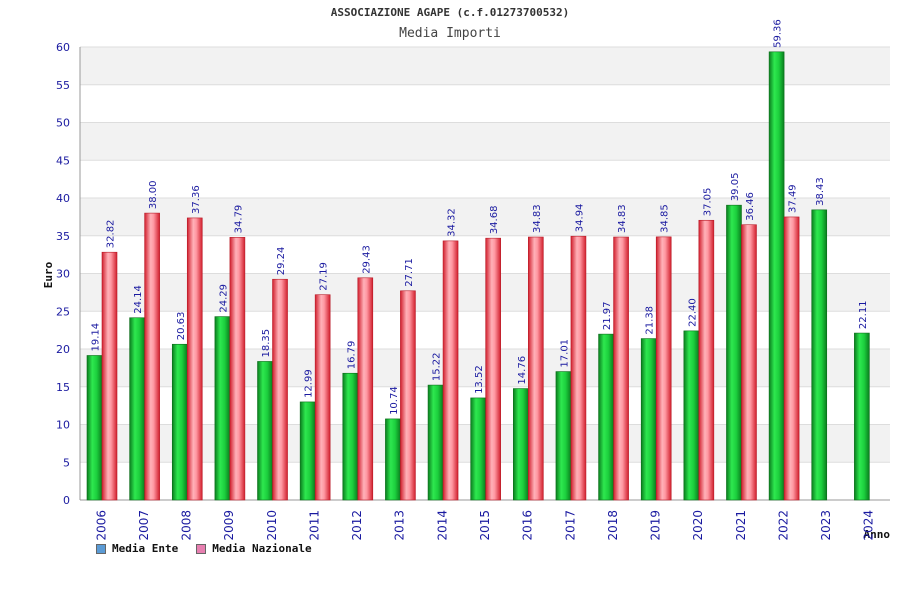  What do you see at coordinates (63, 236) in the screenshot?
I see `y-tick-label: 35` at bounding box center [63, 236].